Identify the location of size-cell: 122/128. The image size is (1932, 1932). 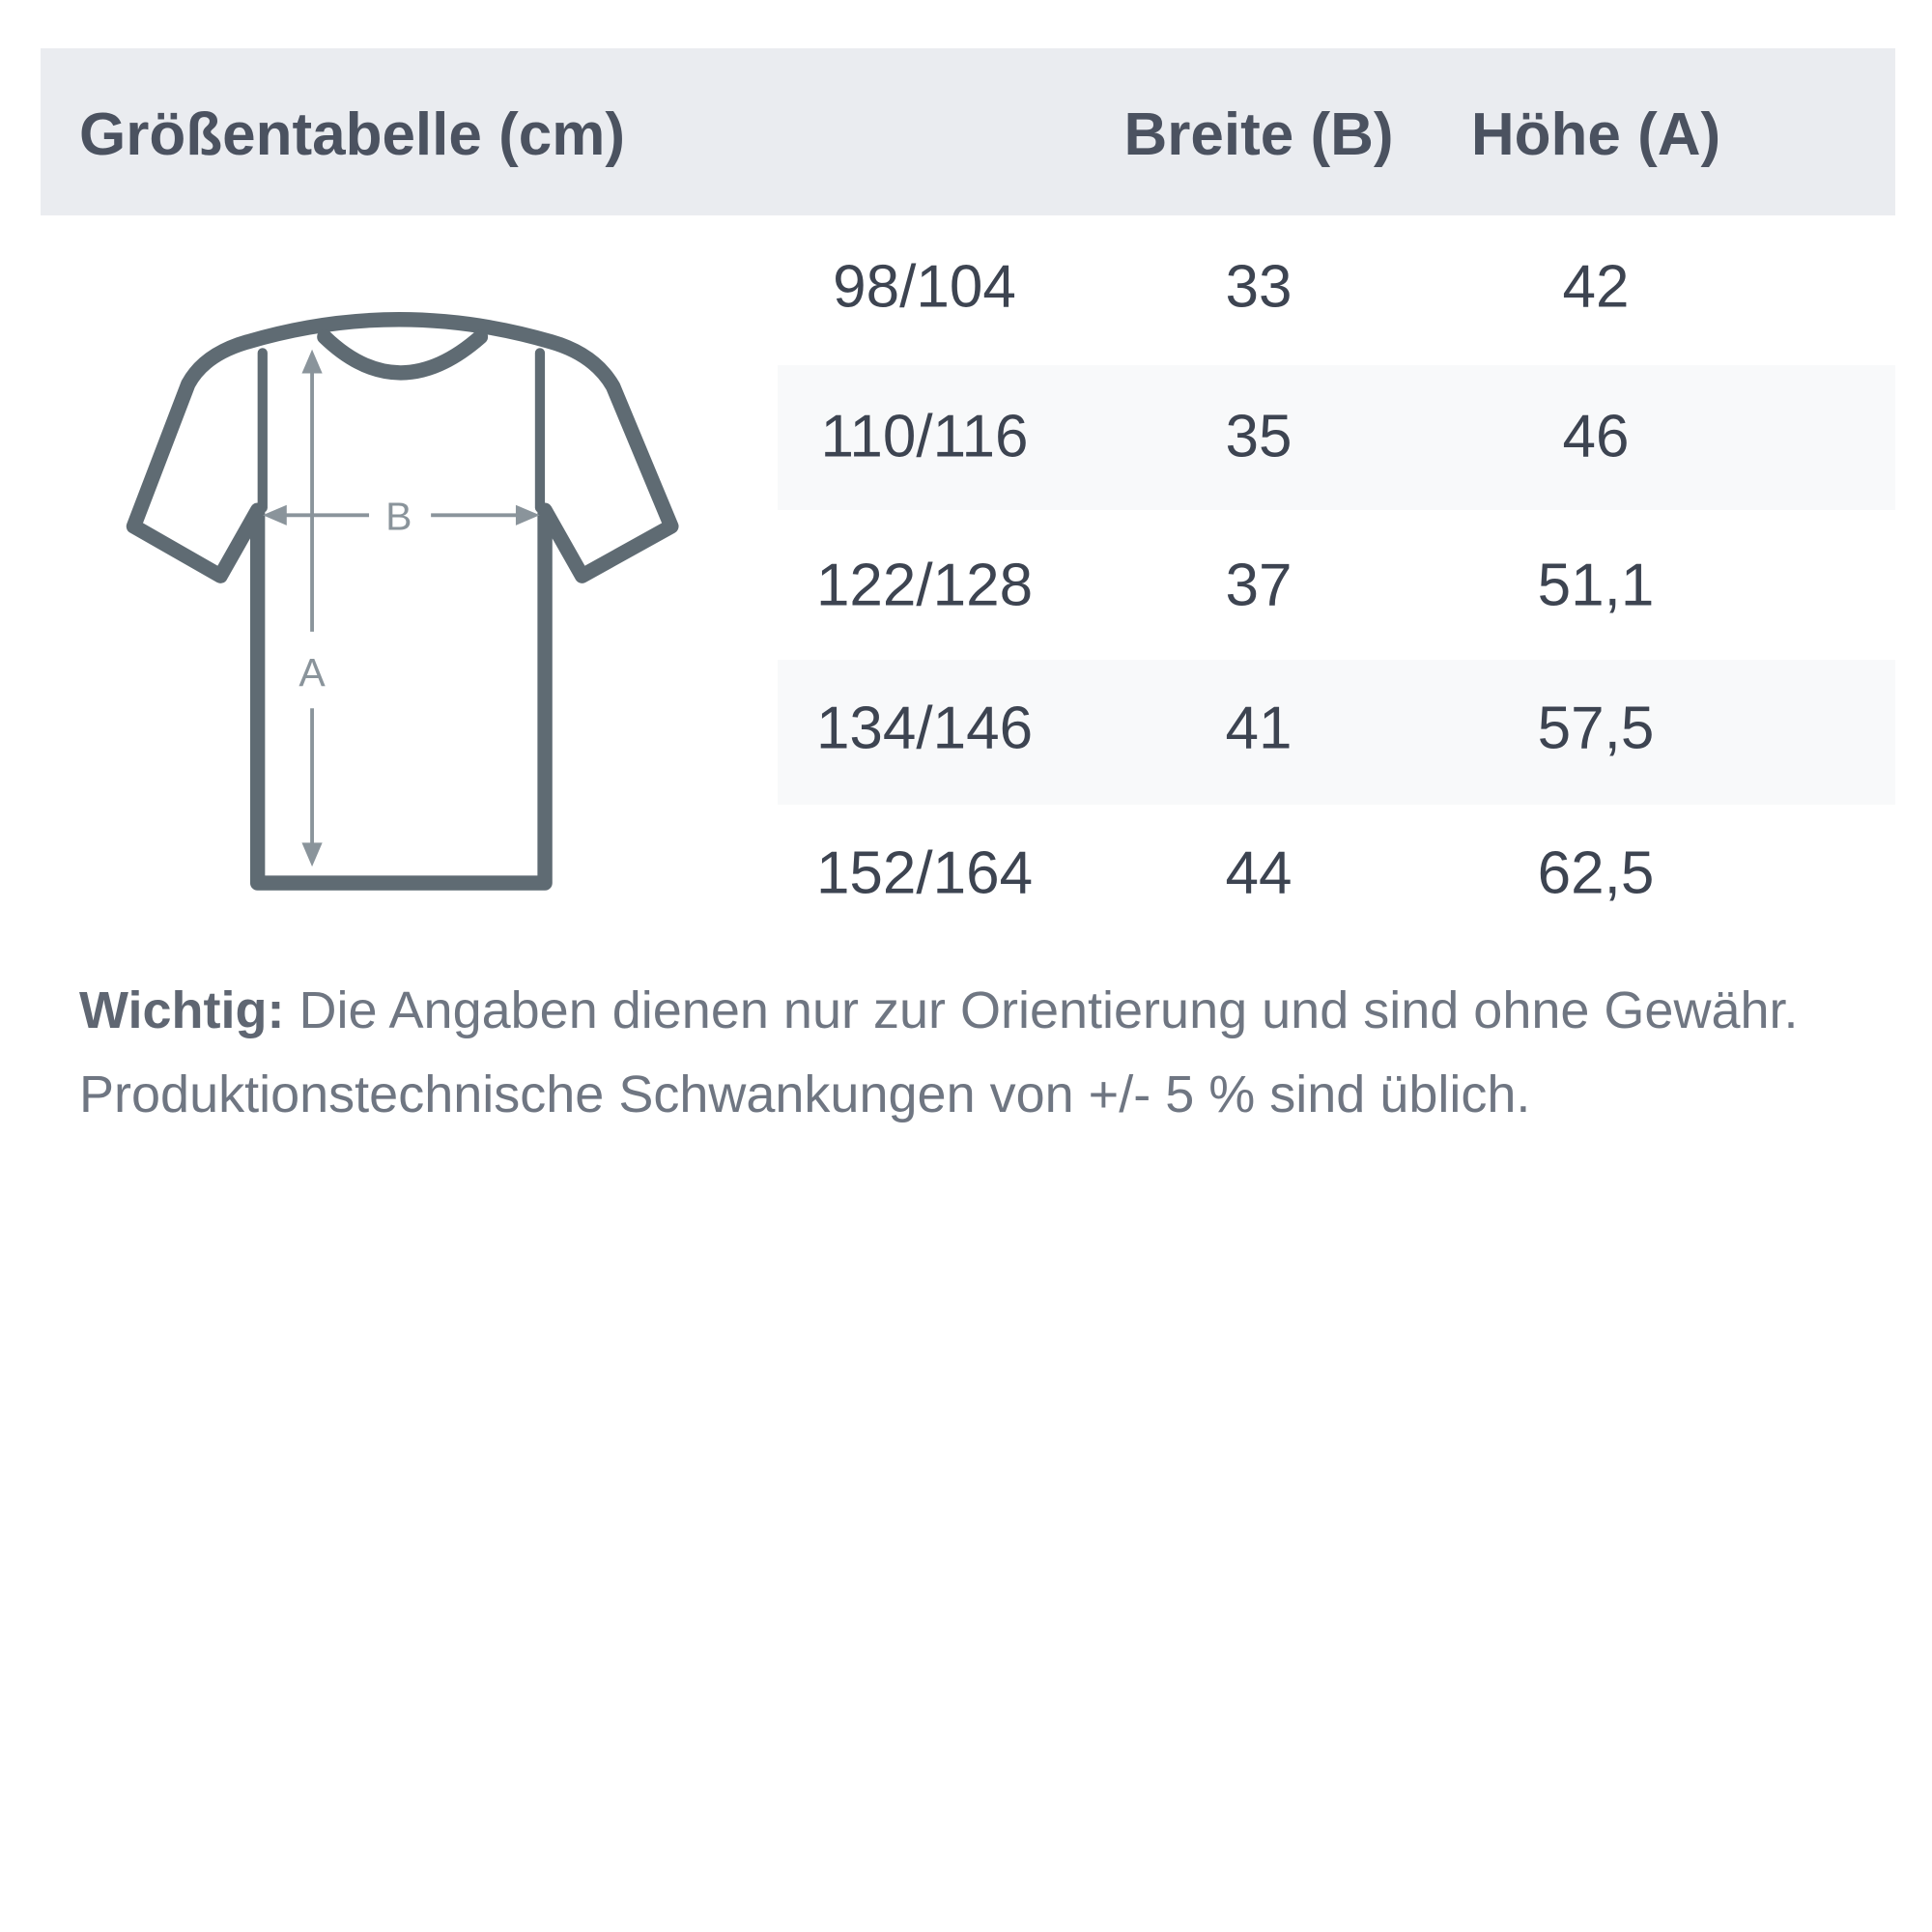
(924, 585).